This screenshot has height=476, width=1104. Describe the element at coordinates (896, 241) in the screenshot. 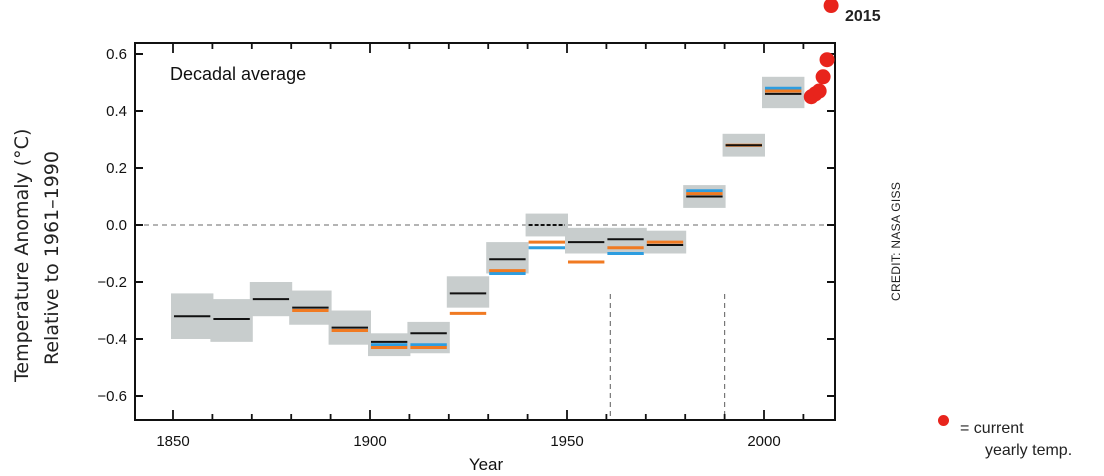

I see `credit-label: CREDIT: NASA GISS` at that location.